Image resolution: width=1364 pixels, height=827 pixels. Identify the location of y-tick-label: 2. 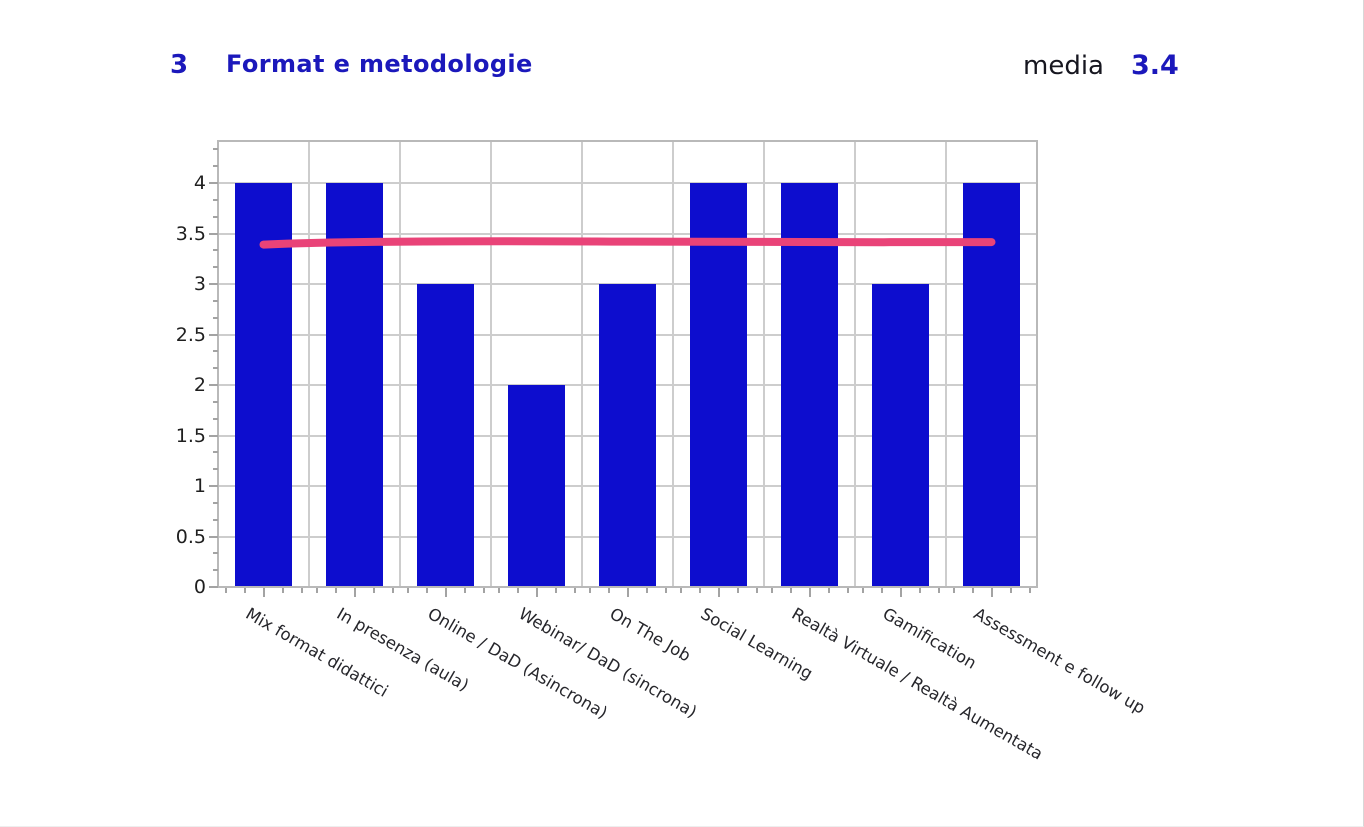
(199, 385).